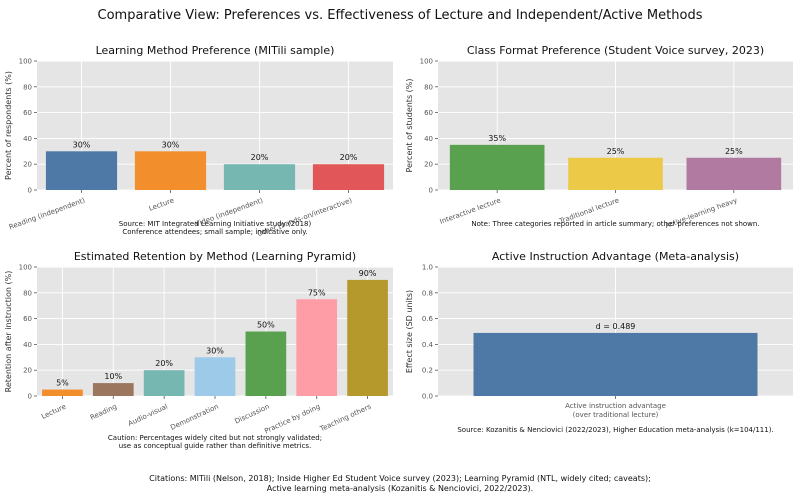  What do you see at coordinates (30, 191) in the screenshot?
I see `chart-pref-y-tick-label: 0` at bounding box center [30, 191].